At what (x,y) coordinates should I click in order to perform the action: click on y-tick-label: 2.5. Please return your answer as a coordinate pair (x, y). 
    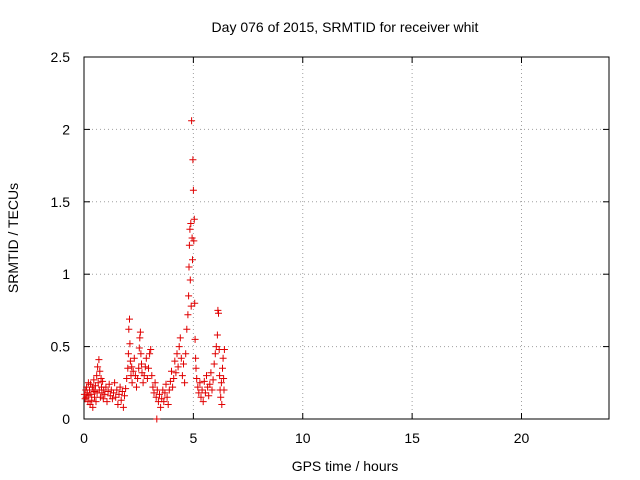
    Looking at the image, I should click on (61, 57).